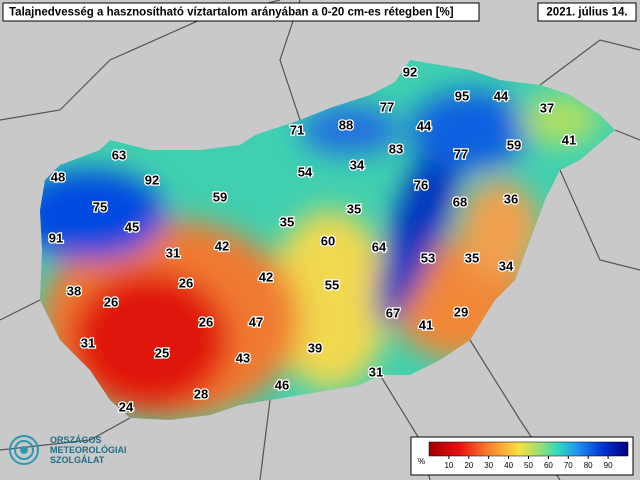 This screenshot has height=480, width=640. I want to click on legend-tick-label: 90, so click(608, 465).